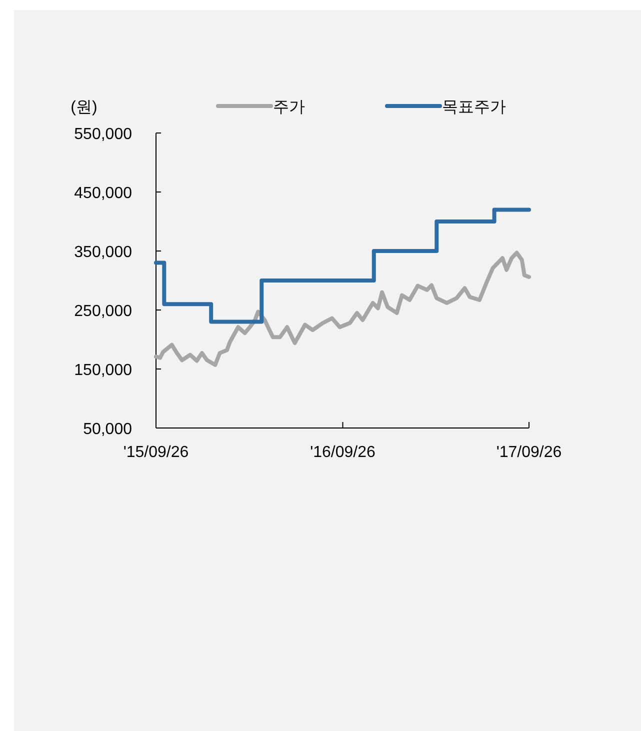  I want to click on legend-label: 주가, so click(289, 107).